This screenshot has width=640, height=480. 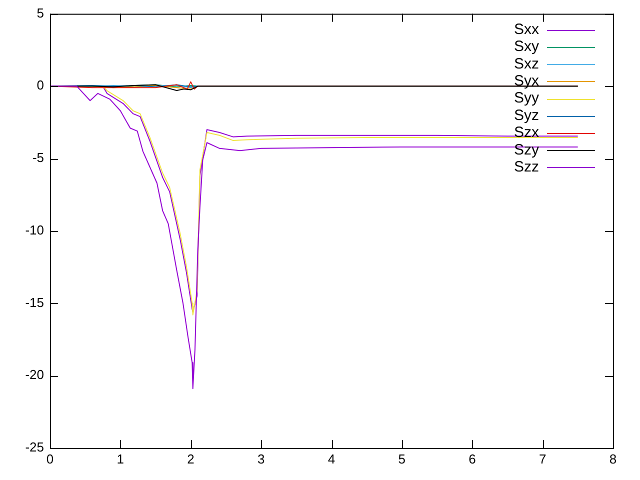 I want to click on y-tick-label: -20, so click(x=34, y=374).